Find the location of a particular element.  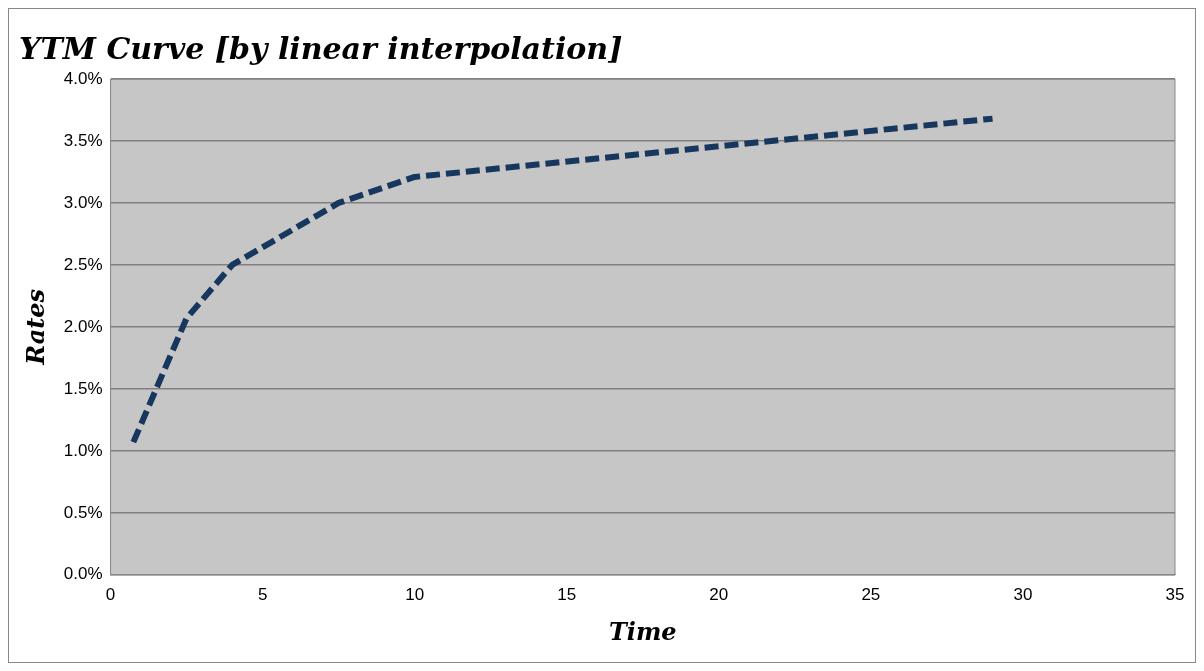

y-axis-title: Rates is located at coordinates (35, 327).